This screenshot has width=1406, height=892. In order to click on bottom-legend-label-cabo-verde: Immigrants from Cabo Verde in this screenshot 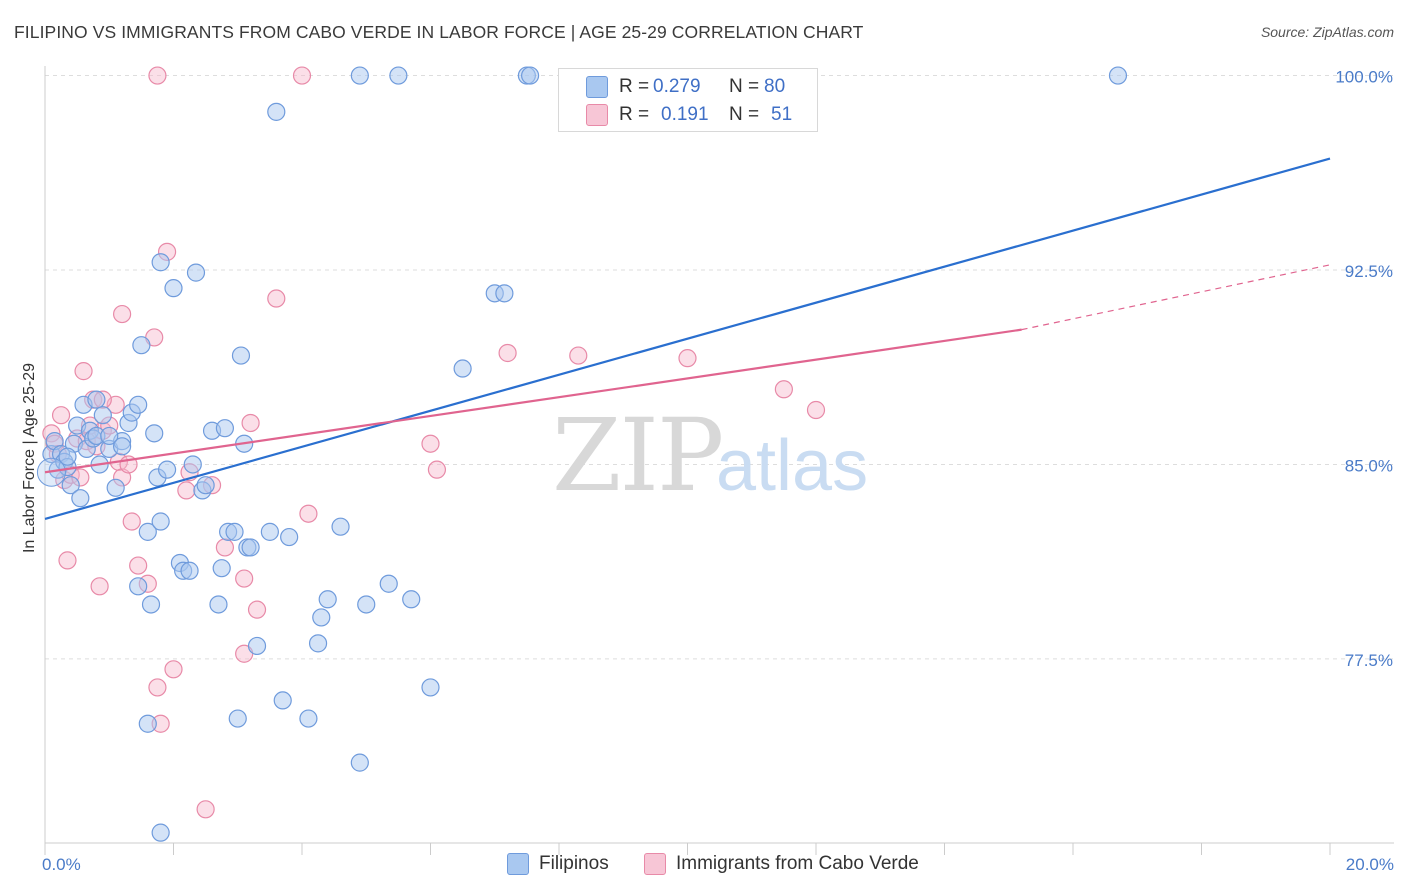, I will do `click(797, 863)`.